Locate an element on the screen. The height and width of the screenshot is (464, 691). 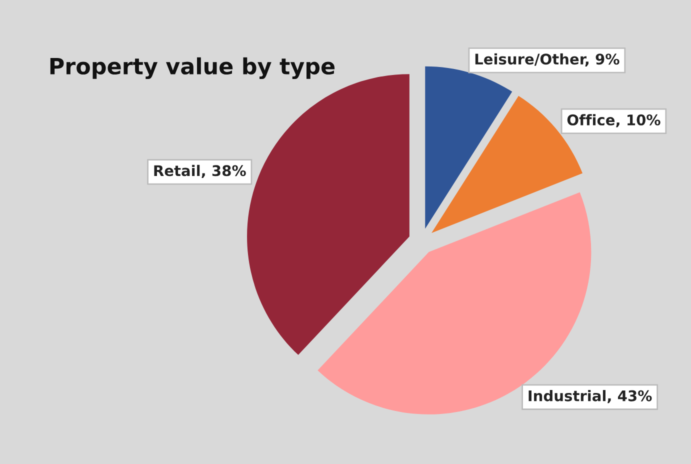
slice-label: Office, 10% is located at coordinates (613, 121).